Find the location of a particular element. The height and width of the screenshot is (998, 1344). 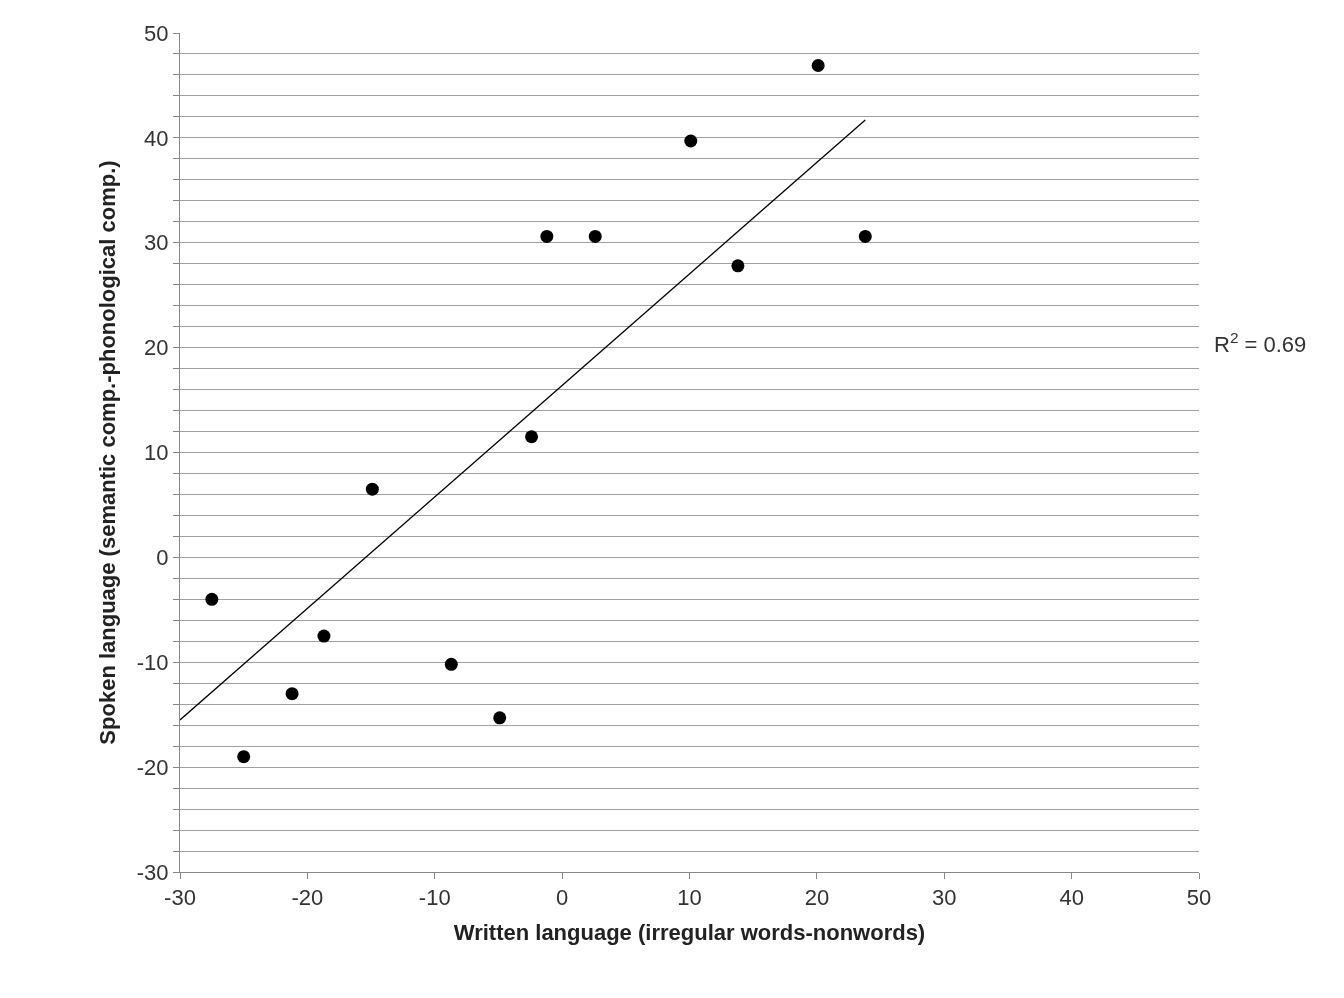

y-tick-label: 20 is located at coordinates (156, 348).